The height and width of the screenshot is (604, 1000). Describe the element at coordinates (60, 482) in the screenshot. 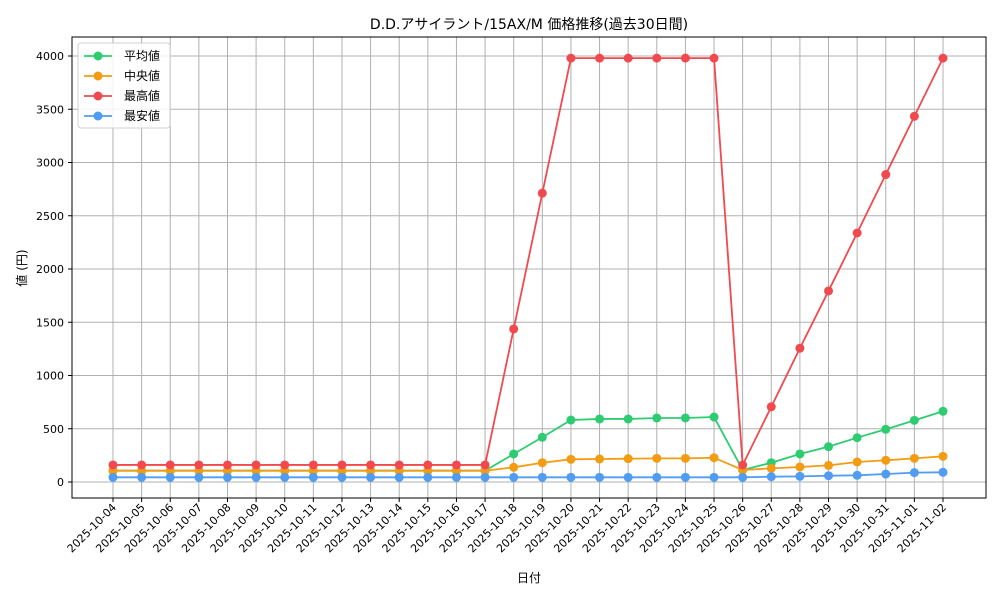

I see `y-tick-label: 0` at that location.